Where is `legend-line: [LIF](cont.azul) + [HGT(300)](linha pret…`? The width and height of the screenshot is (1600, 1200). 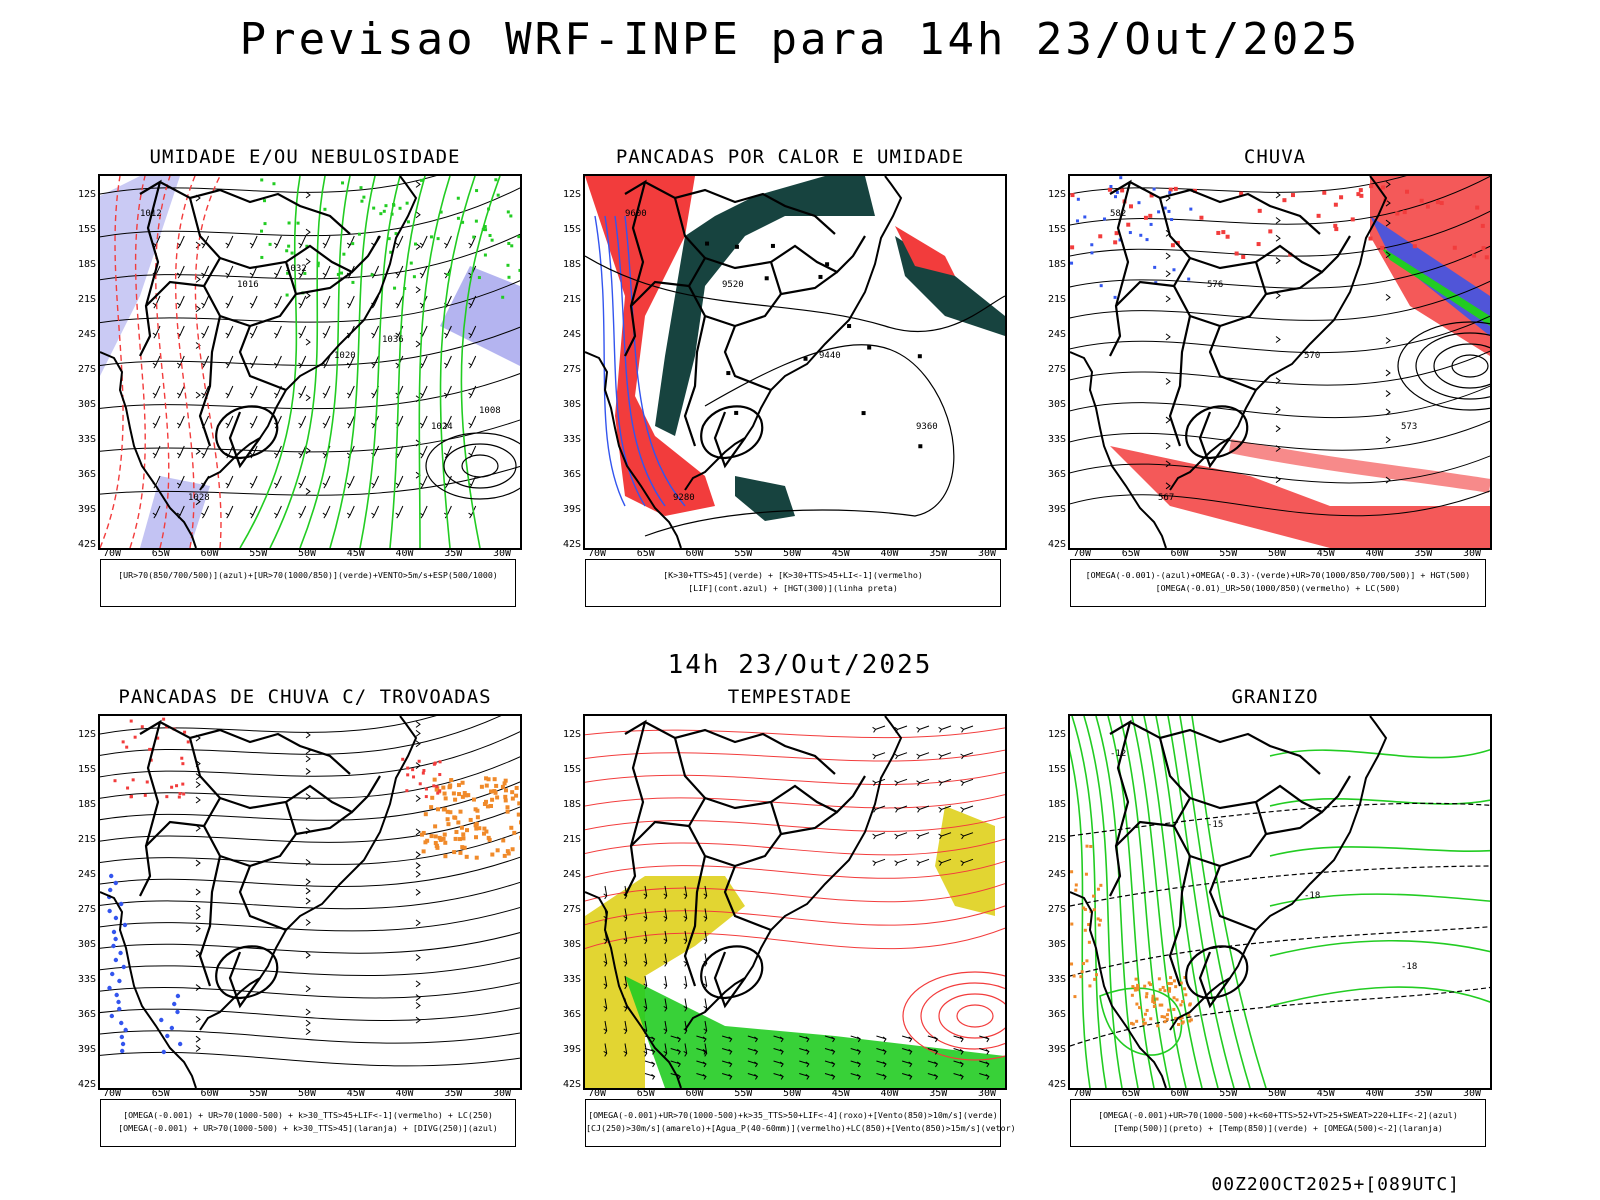 legend-line: [LIF](cont.azul) + [HGT(300)](linha pret… is located at coordinates (793, 588).